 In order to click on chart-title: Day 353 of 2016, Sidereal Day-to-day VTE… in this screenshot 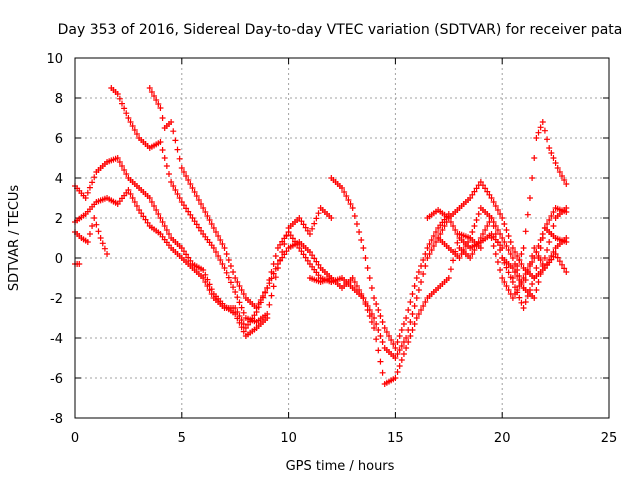, I will do `click(340, 30)`.